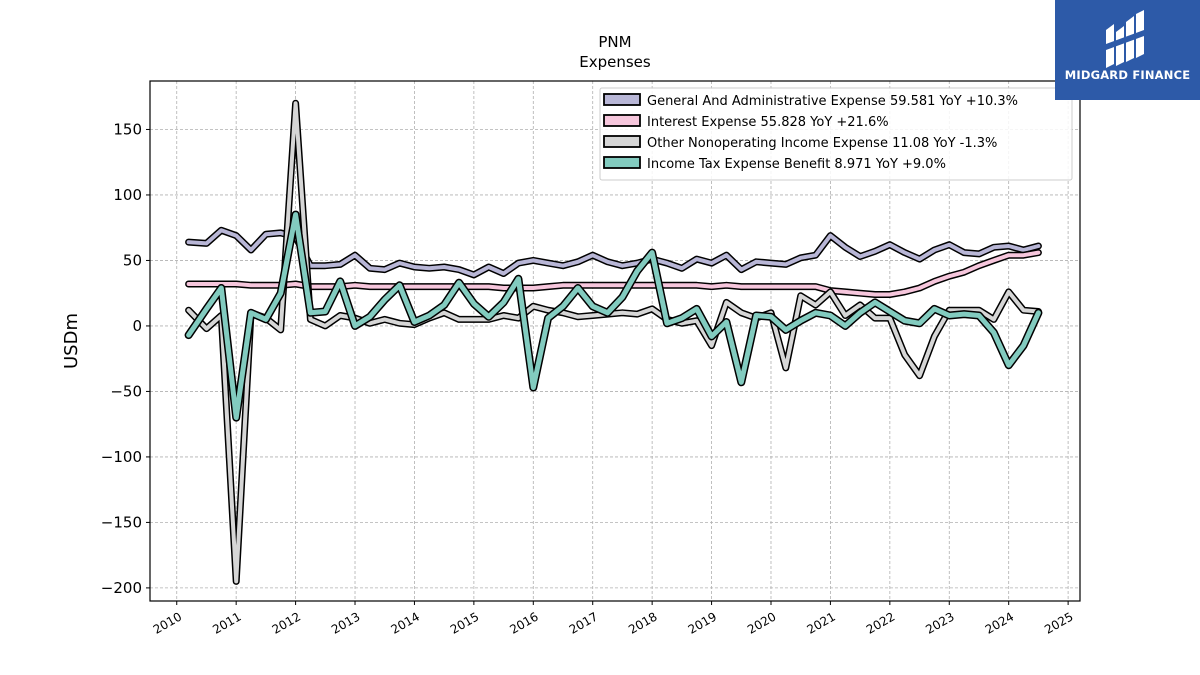 Image resolution: width=1200 pixels, height=675 pixels. I want to click on x-tick-label: 2018, so click(642, 622).